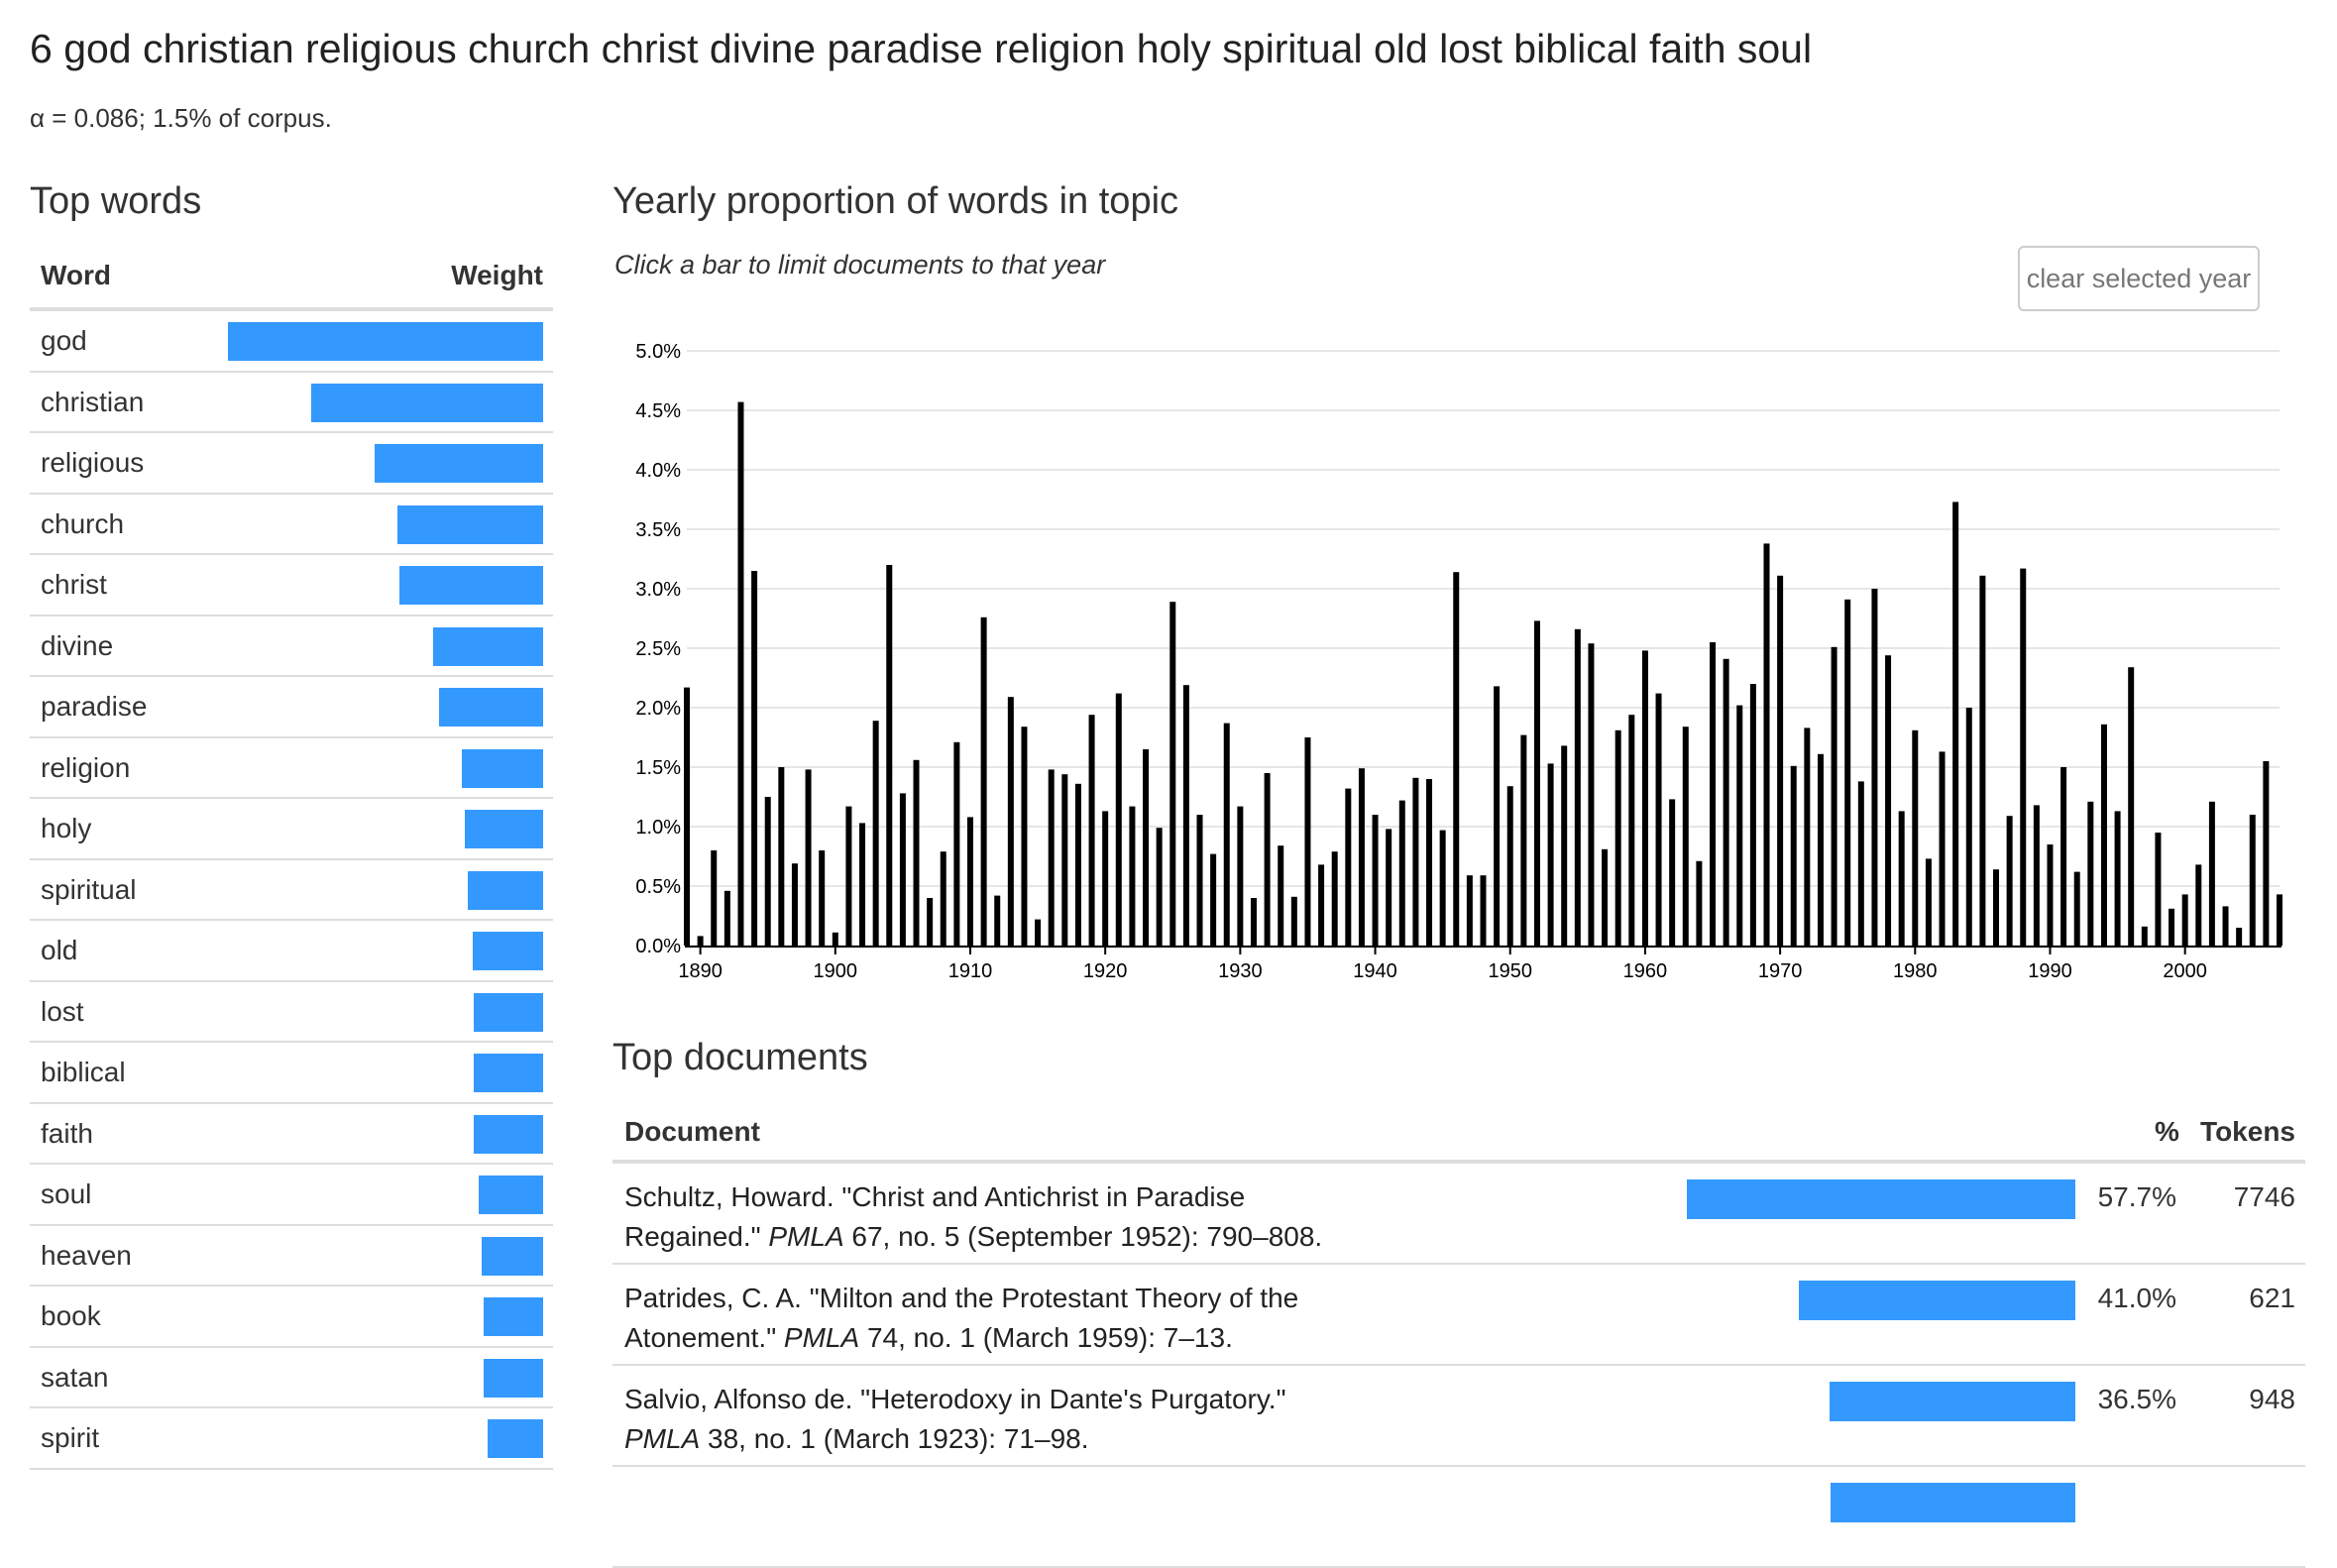  I want to click on word-label: religious, so click(92, 463).